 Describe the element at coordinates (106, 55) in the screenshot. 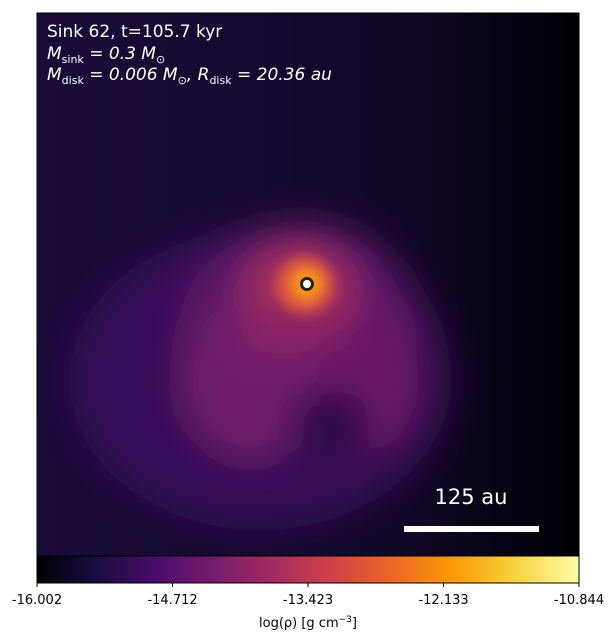

I see `sink-mass: Msink = 0.3 M⊙` at that location.